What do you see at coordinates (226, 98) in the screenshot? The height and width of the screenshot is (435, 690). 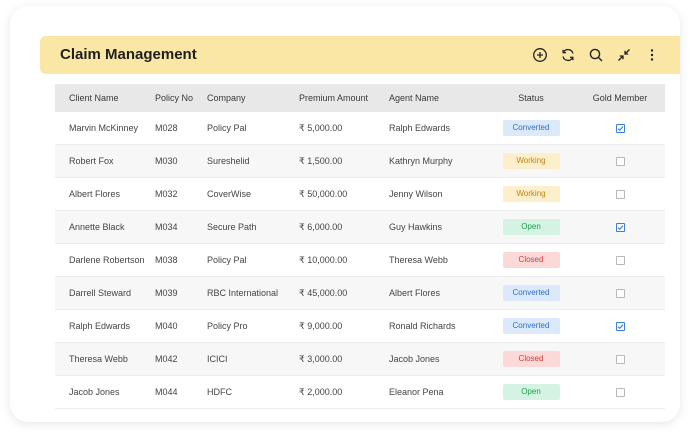 I see `column-header-company: Company` at bounding box center [226, 98].